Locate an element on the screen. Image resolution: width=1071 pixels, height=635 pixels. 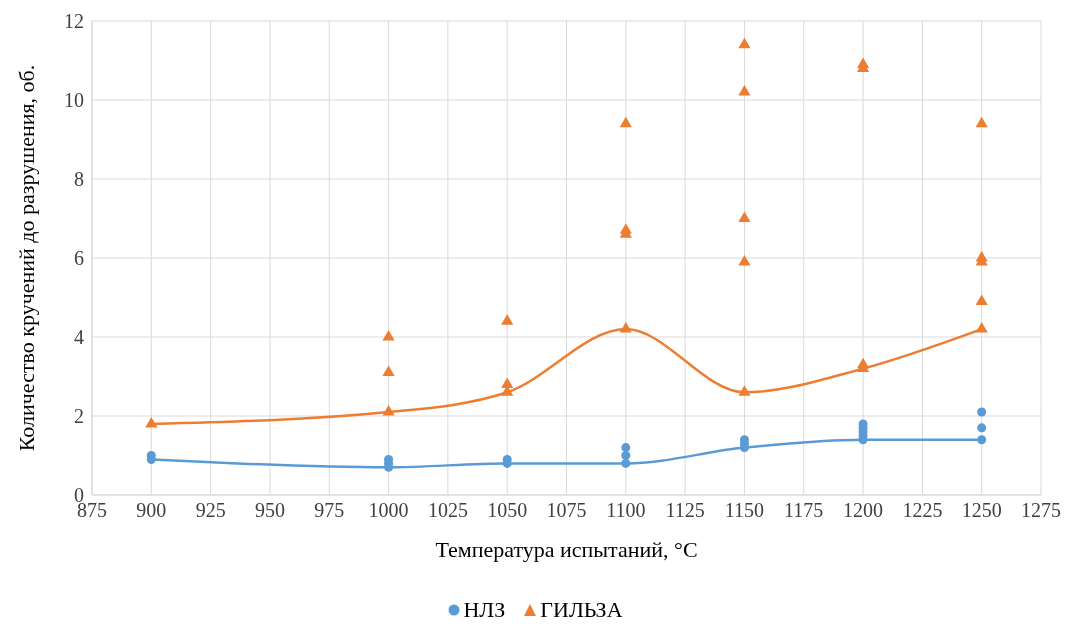
x-axis-title: Температура испытаний, °C is located at coordinates (566, 549).